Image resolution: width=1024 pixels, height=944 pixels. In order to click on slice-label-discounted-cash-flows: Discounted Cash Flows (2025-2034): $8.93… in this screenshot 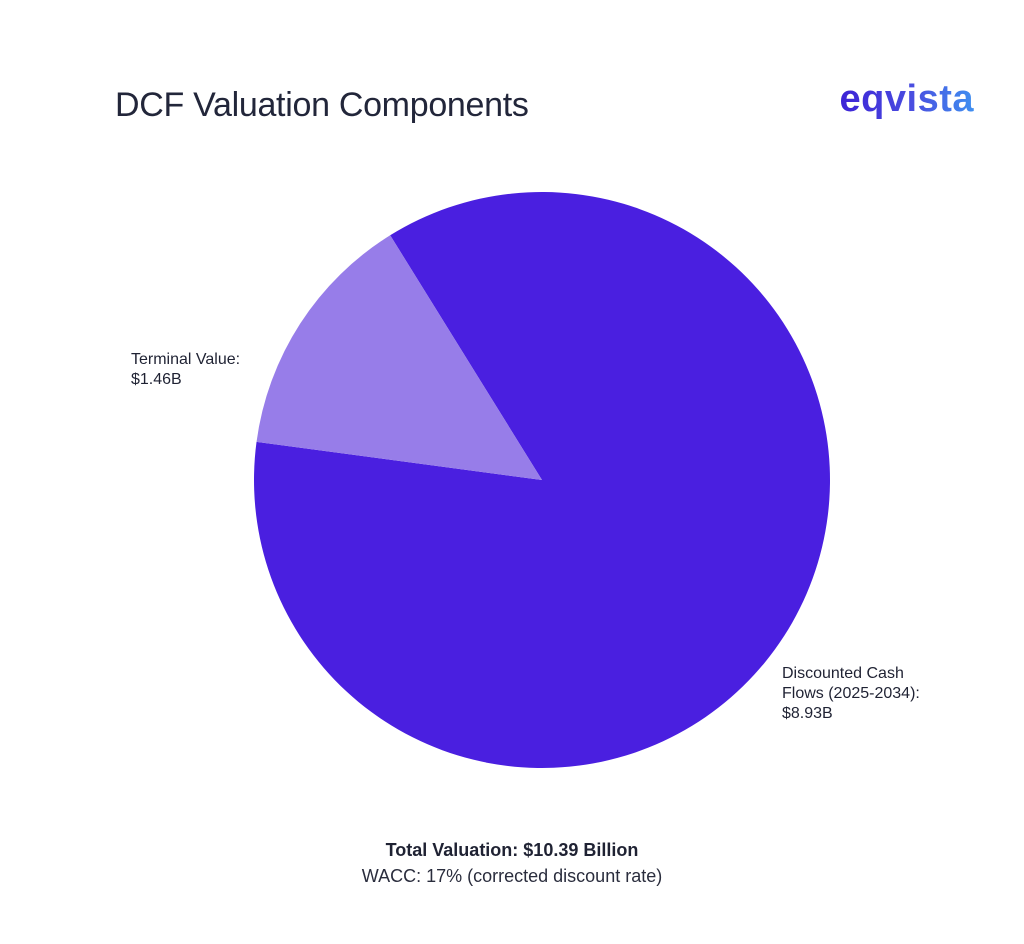, I will do `click(882, 694)`.